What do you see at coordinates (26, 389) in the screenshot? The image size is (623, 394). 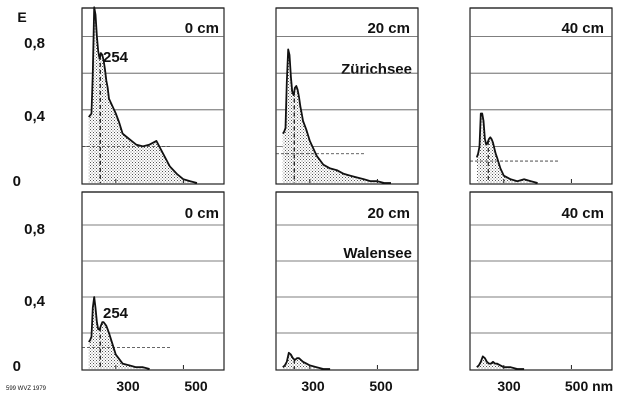 I see `footnote: 599 WVZ 1979` at bounding box center [26, 389].